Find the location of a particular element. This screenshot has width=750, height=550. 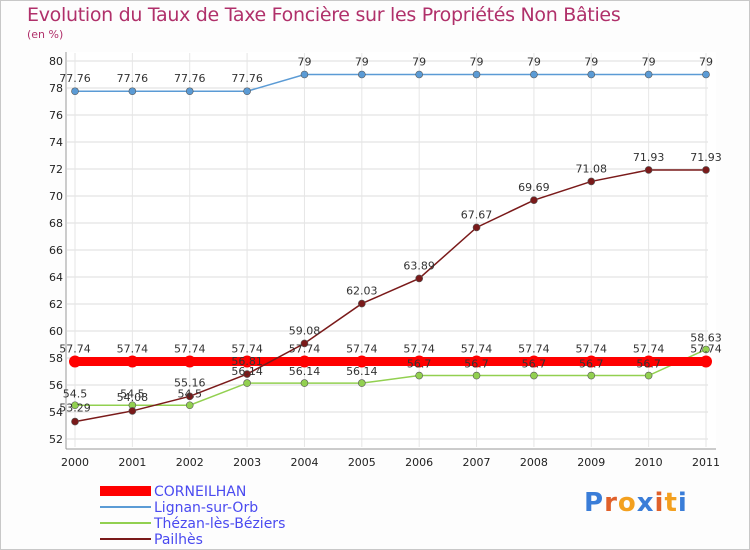

y-tick-label: 72 is located at coordinates (56, 169).